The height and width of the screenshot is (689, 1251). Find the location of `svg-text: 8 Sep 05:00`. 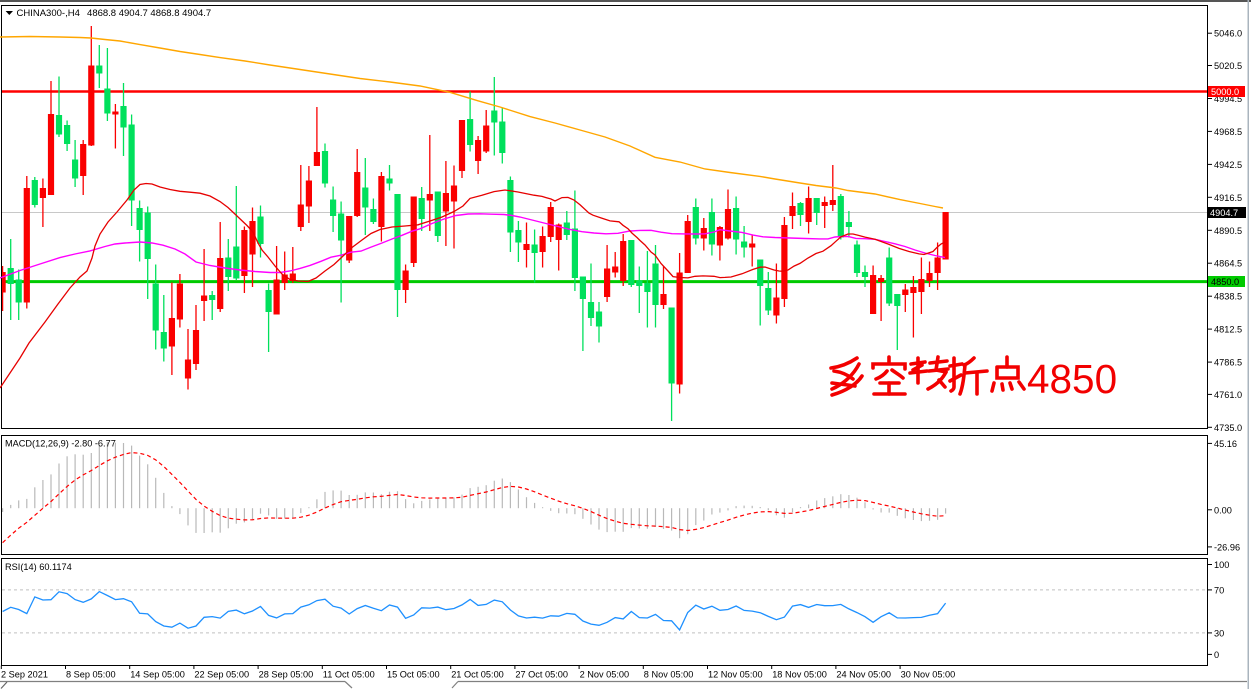

svg-text: 8 Sep 05:00 is located at coordinates (91, 675).